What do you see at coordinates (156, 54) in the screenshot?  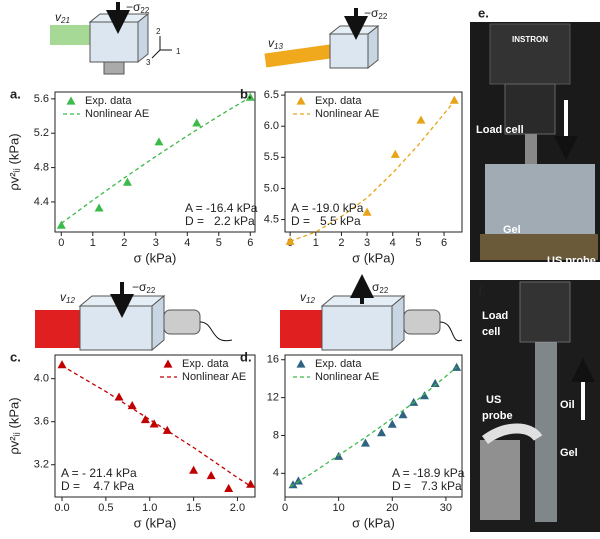 I see `axis-arrow` at bounding box center [156, 54].